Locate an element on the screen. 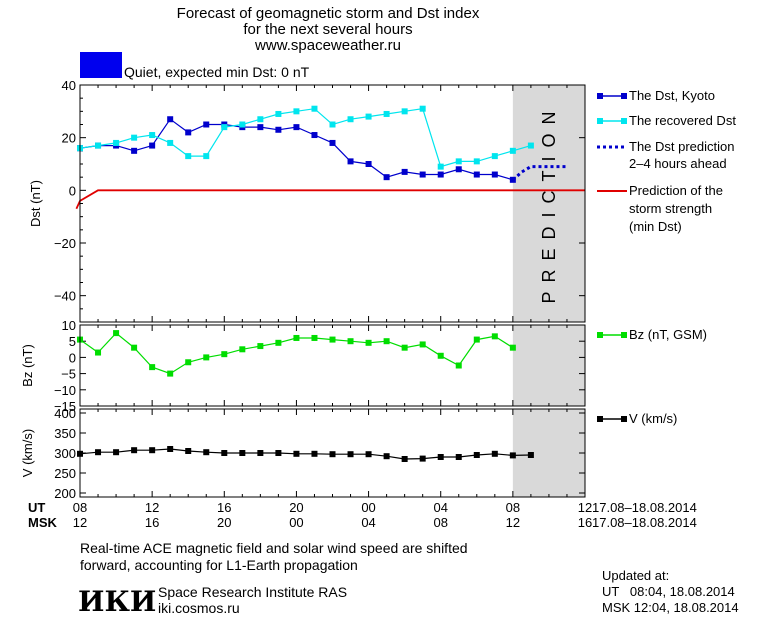 Image resolution: width=760 pixels, height=620 pixels. y-tick-label: −40 is located at coordinates (65, 296).